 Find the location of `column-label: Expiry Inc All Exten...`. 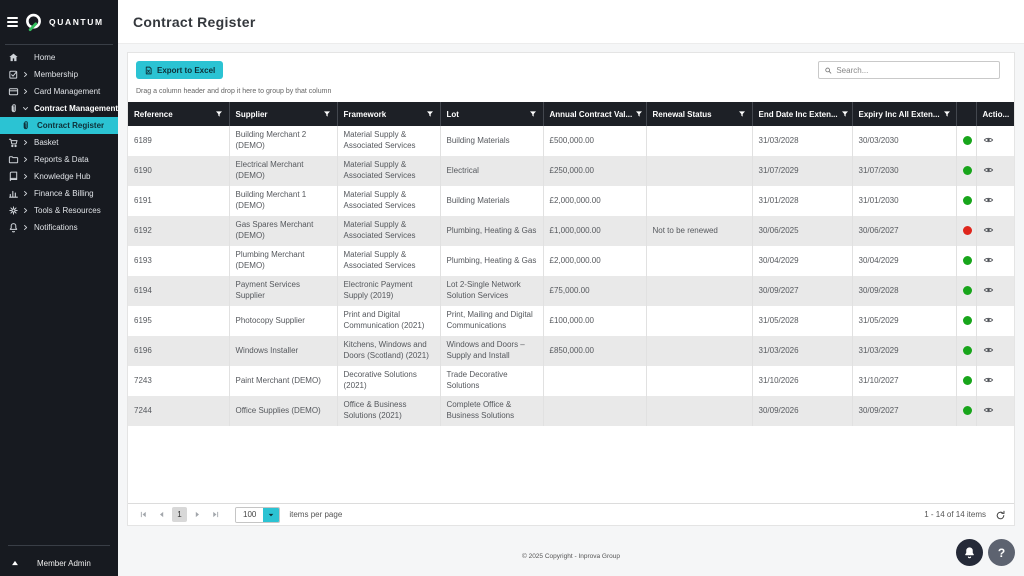

column-label: Expiry Inc All Exten... is located at coordinates (899, 114).